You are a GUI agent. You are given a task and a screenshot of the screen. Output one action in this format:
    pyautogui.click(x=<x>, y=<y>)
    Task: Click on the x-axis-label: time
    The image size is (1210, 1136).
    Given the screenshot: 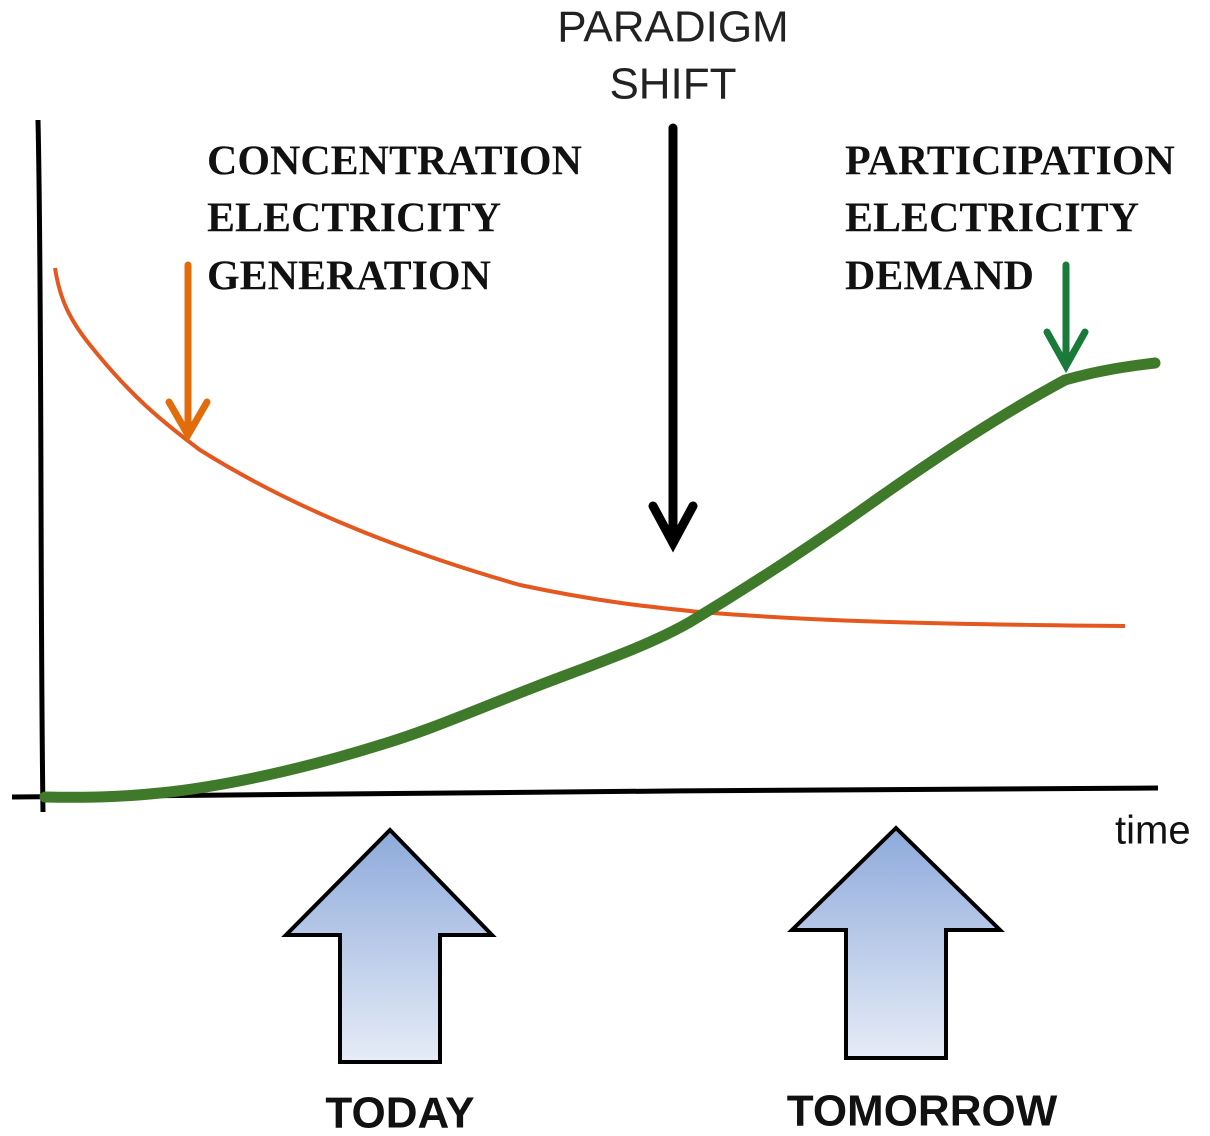 What is the action you would take?
    pyautogui.click(x=1153, y=831)
    